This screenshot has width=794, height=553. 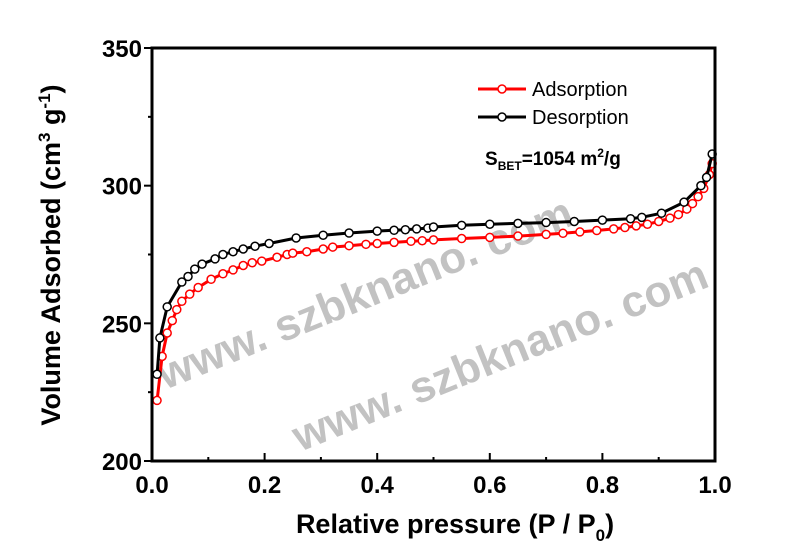 What do you see at coordinates (50, 254) in the screenshot?
I see `y-axis-title: Volume Adsorbed (cm3 g-1)` at bounding box center [50, 254].